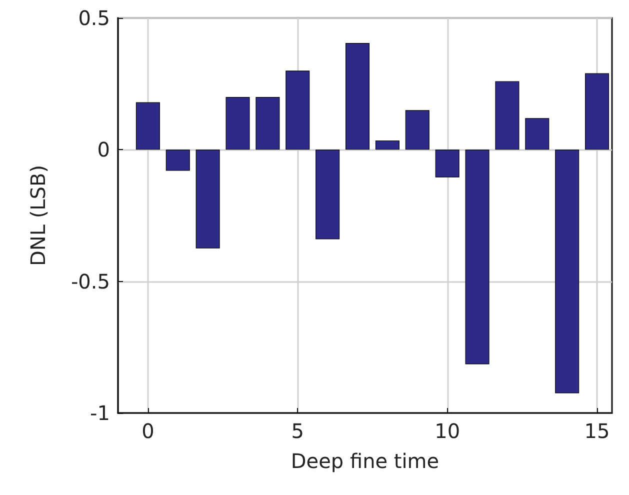 This screenshot has width=629, height=495. Describe the element at coordinates (597, 431) in the screenshot. I see `x-tick-label: 15` at that location.